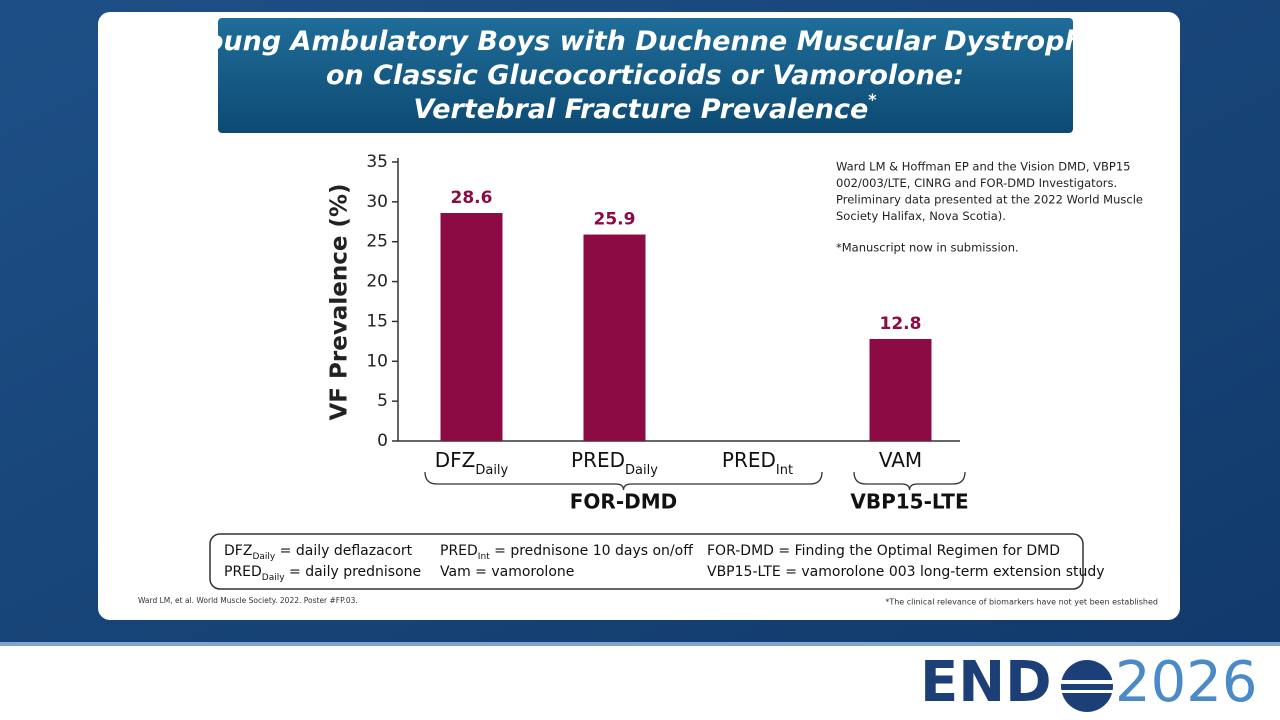  I want to click on group-label: VBP15-LTE, so click(909, 502).